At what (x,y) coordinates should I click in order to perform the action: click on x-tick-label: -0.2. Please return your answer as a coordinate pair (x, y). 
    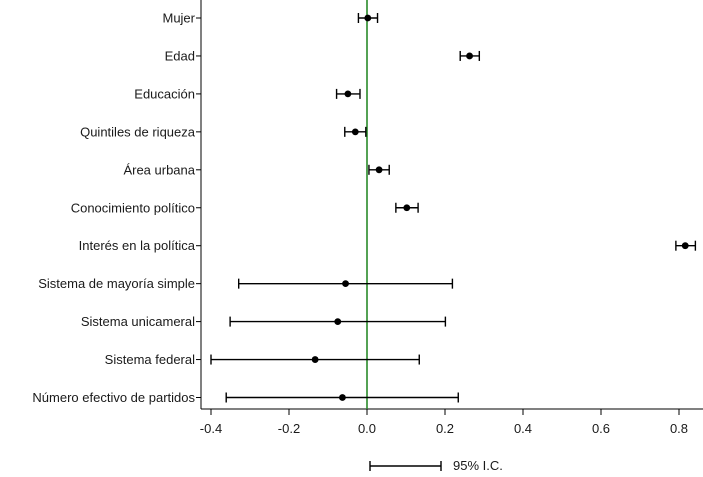
    Looking at the image, I should click on (289, 428).